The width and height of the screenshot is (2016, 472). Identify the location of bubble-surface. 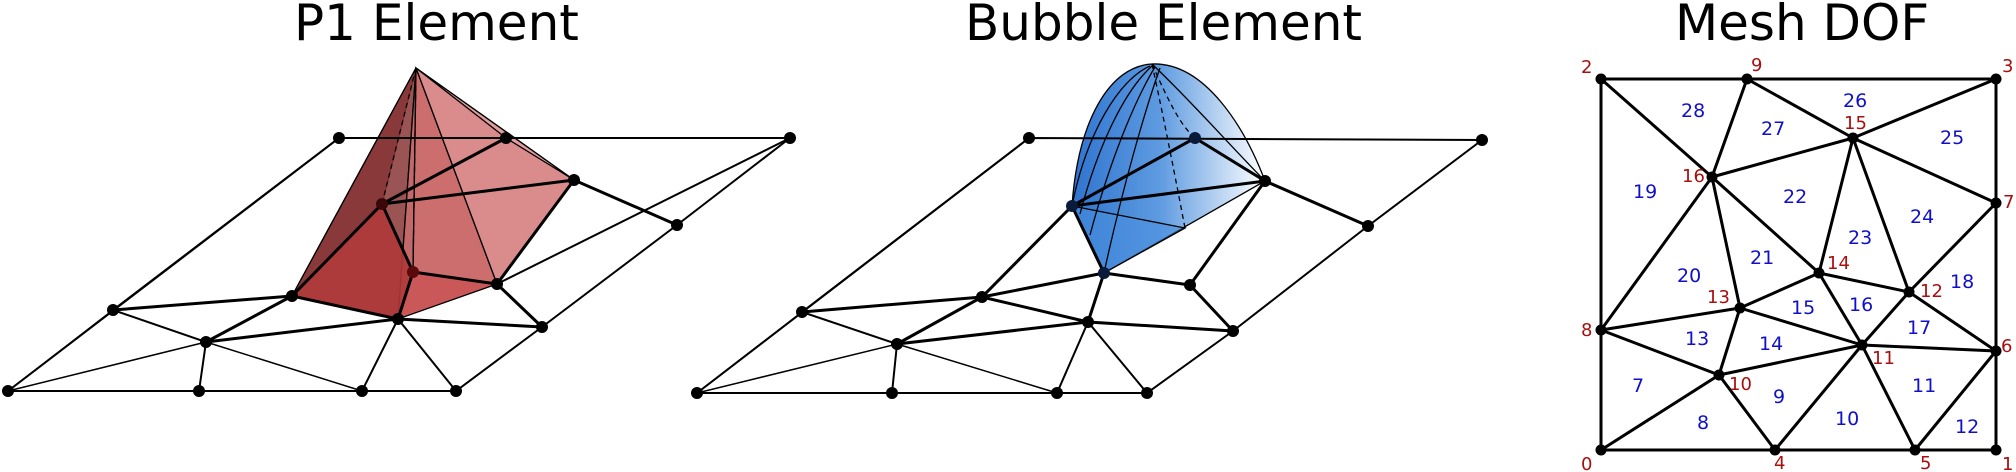
(1168, 168).